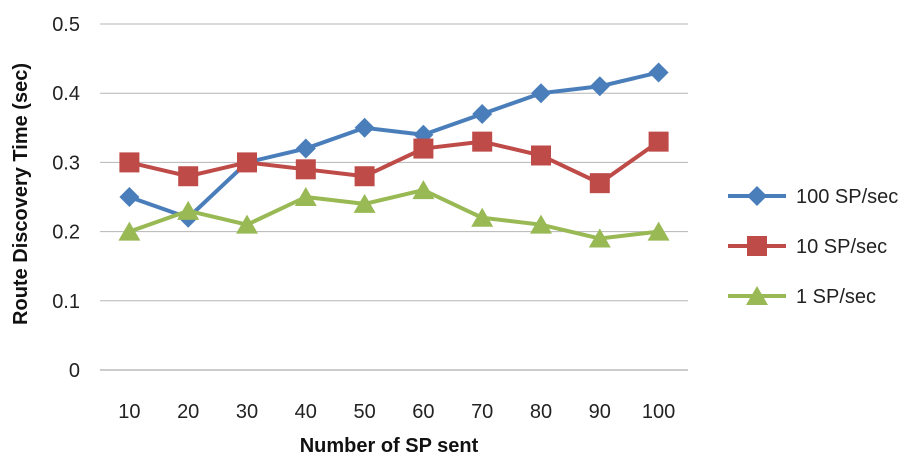  I want to click on x-tick-label: 20, so click(188, 412).